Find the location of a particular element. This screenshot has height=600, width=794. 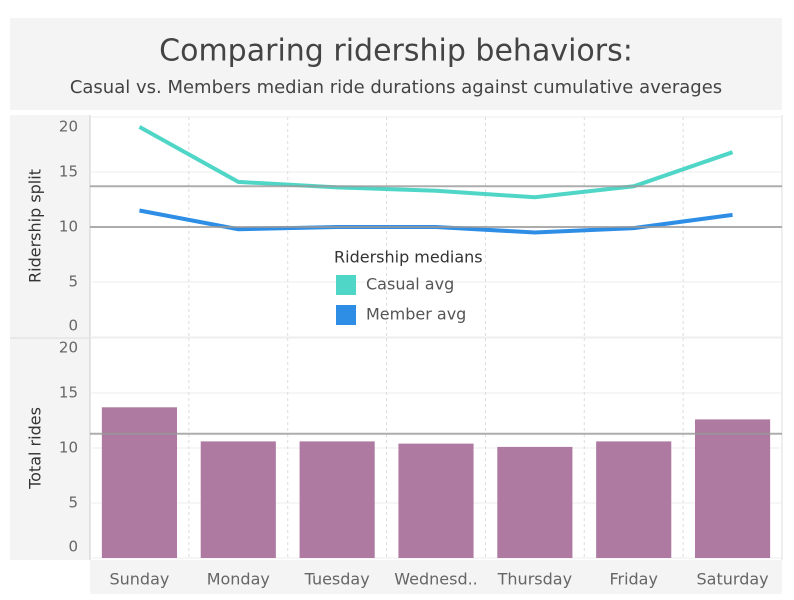

x-tick-label: Thursday is located at coordinates (534, 579).